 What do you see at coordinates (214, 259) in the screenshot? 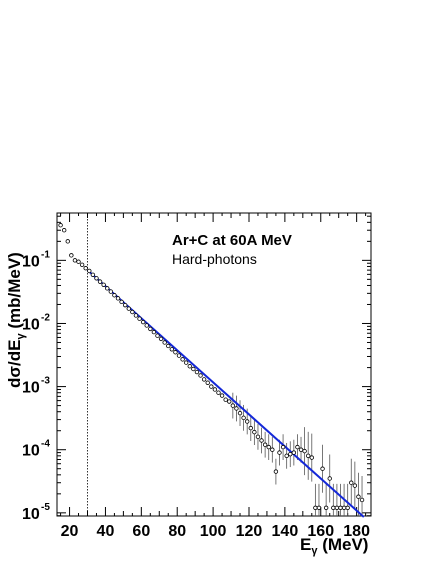
I see `annotation-subtitle: Hard-photons` at bounding box center [214, 259].